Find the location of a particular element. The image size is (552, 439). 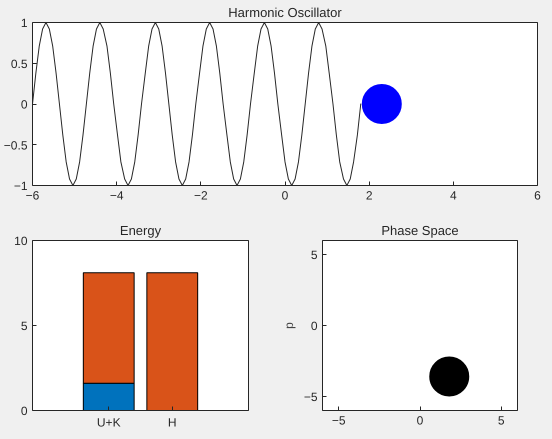

x-tick-label: 5 is located at coordinates (501, 421).